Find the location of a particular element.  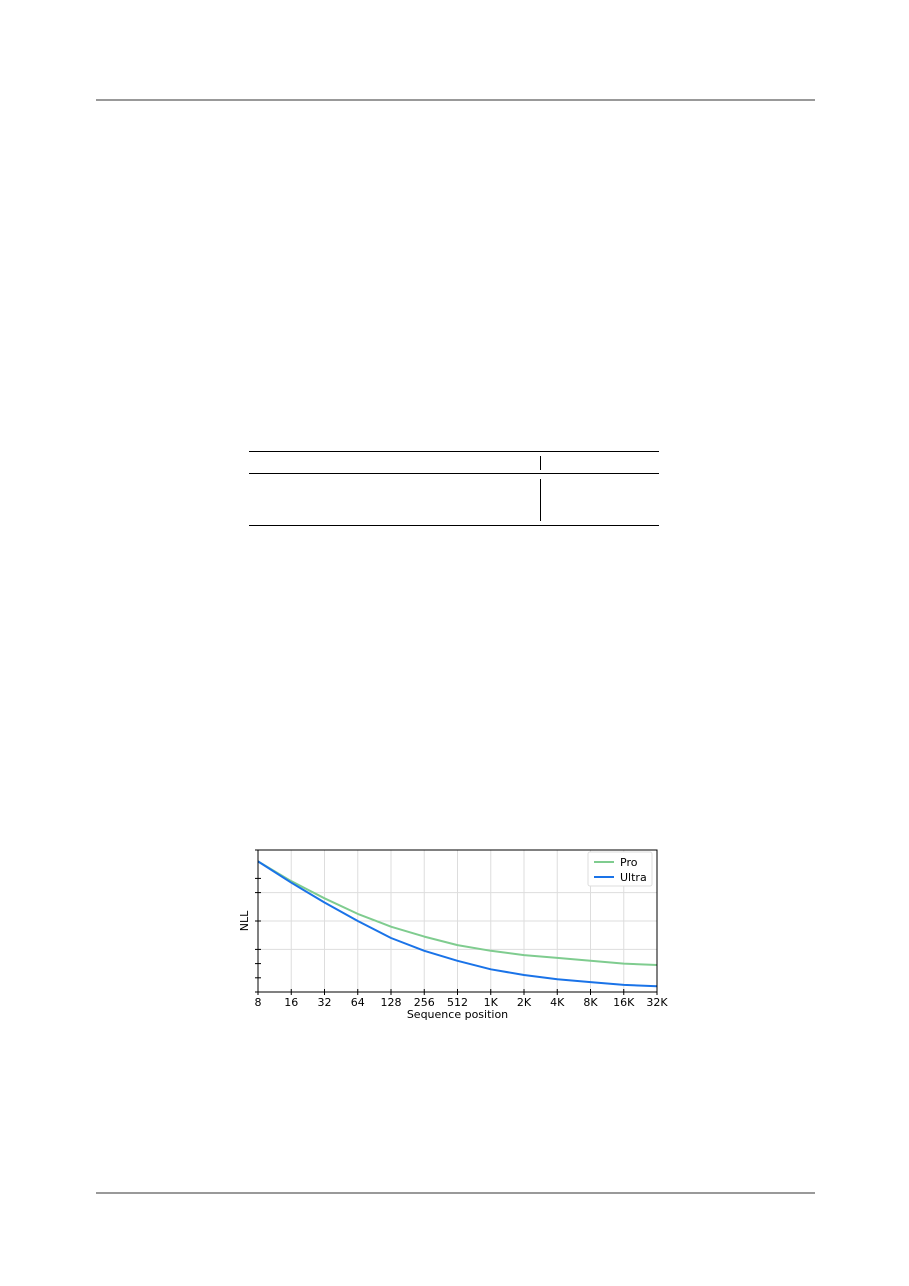

table-top-rule is located at coordinates (454, 451).